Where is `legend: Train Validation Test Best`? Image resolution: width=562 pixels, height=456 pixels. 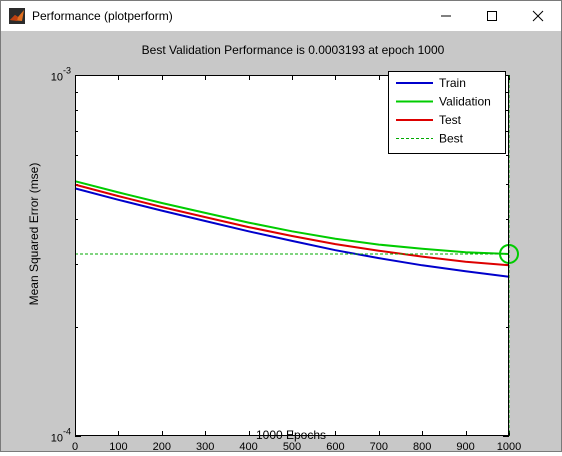
legend: Train Validation Test Best is located at coordinates (447, 112).